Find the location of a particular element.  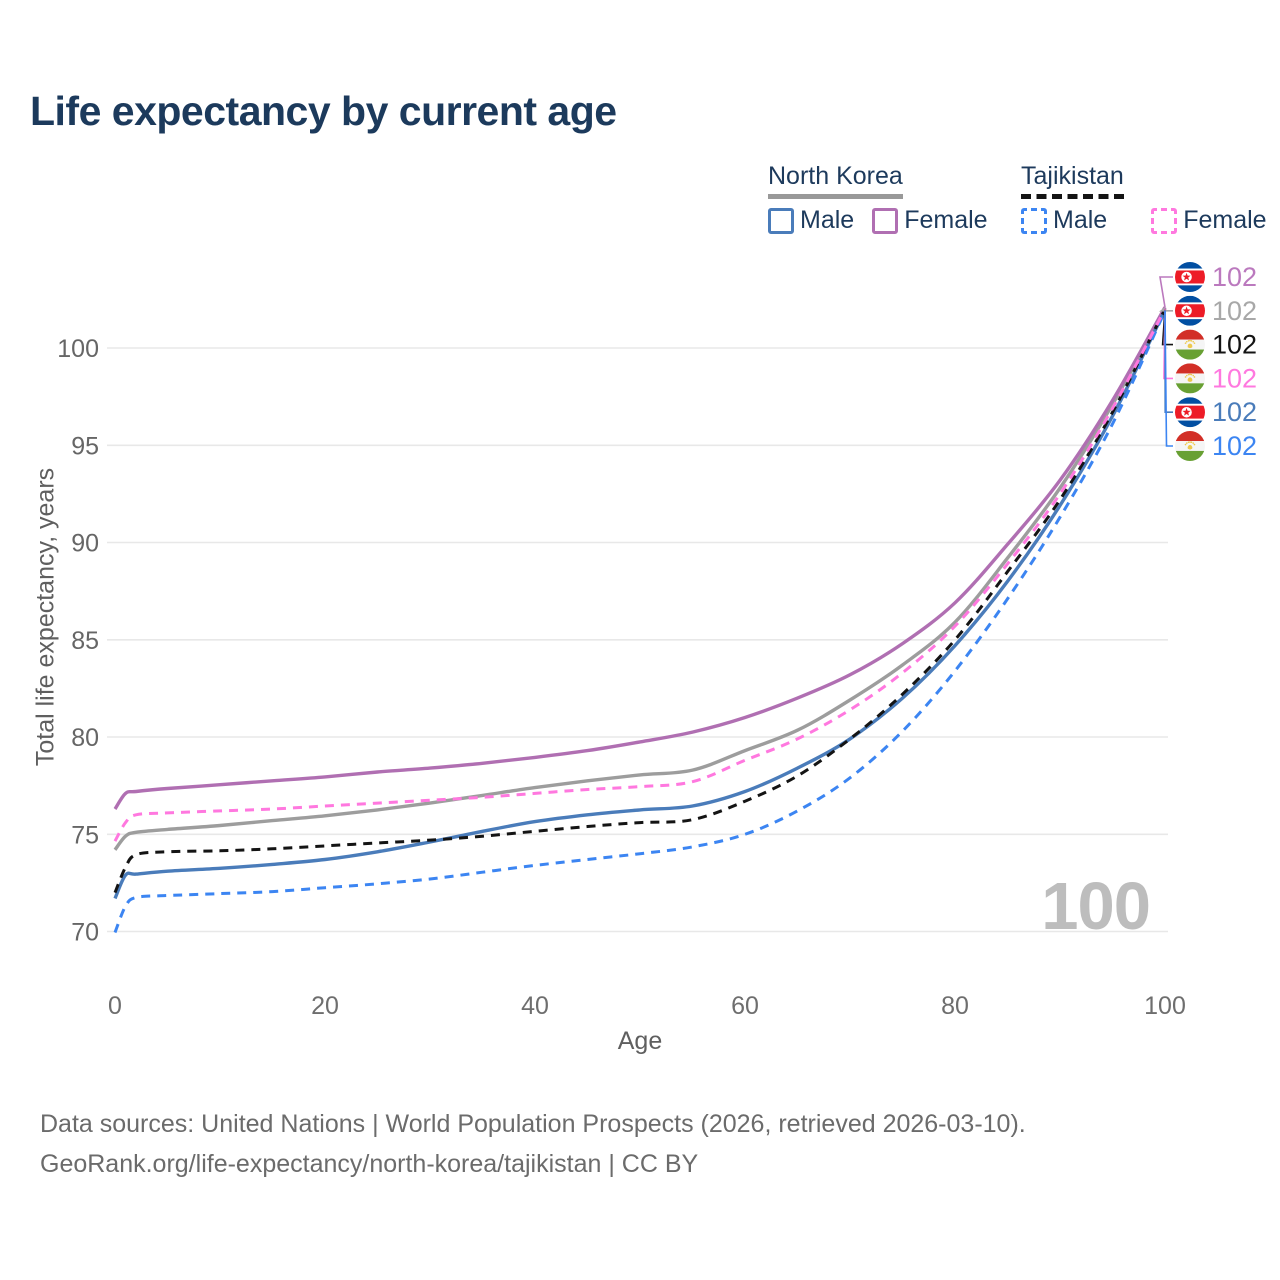

legend-group-north-korea: North Korea Male Female is located at coordinates (878, 198).